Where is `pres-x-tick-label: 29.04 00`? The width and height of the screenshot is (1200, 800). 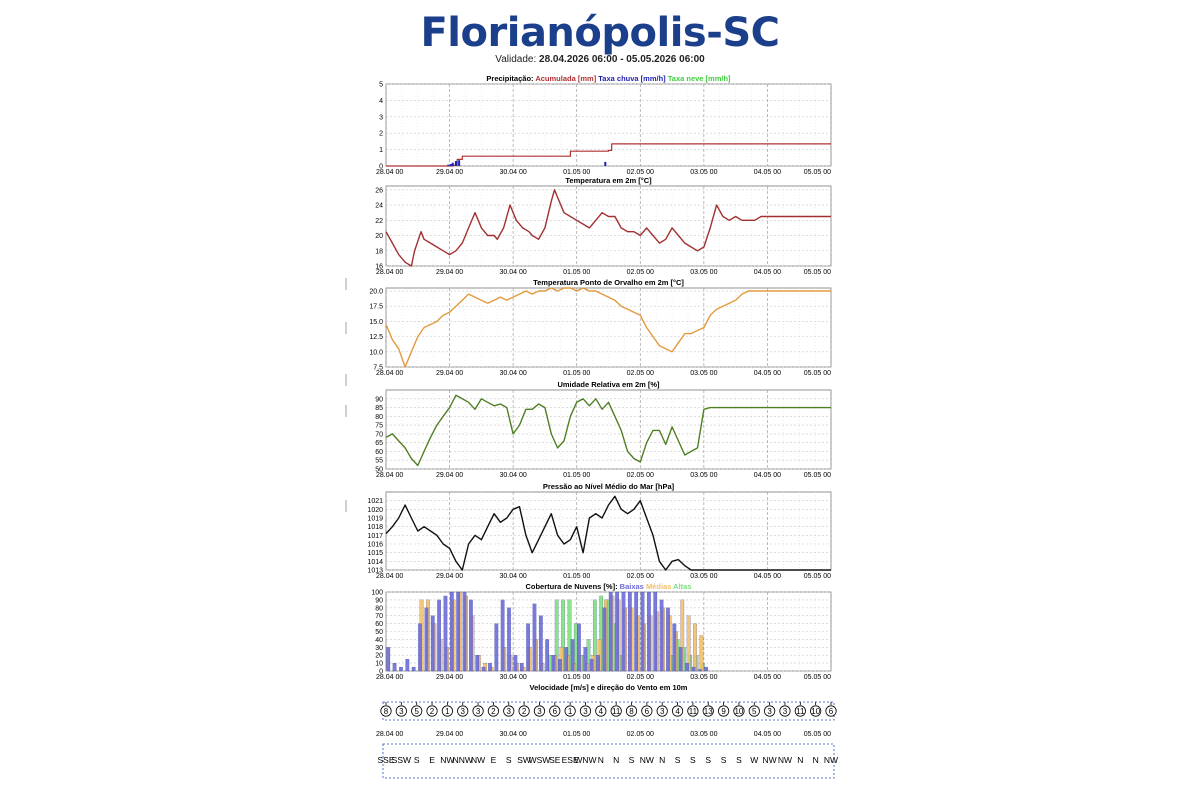 pres-x-tick-label: 29.04 00 is located at coordinates (449, 576).